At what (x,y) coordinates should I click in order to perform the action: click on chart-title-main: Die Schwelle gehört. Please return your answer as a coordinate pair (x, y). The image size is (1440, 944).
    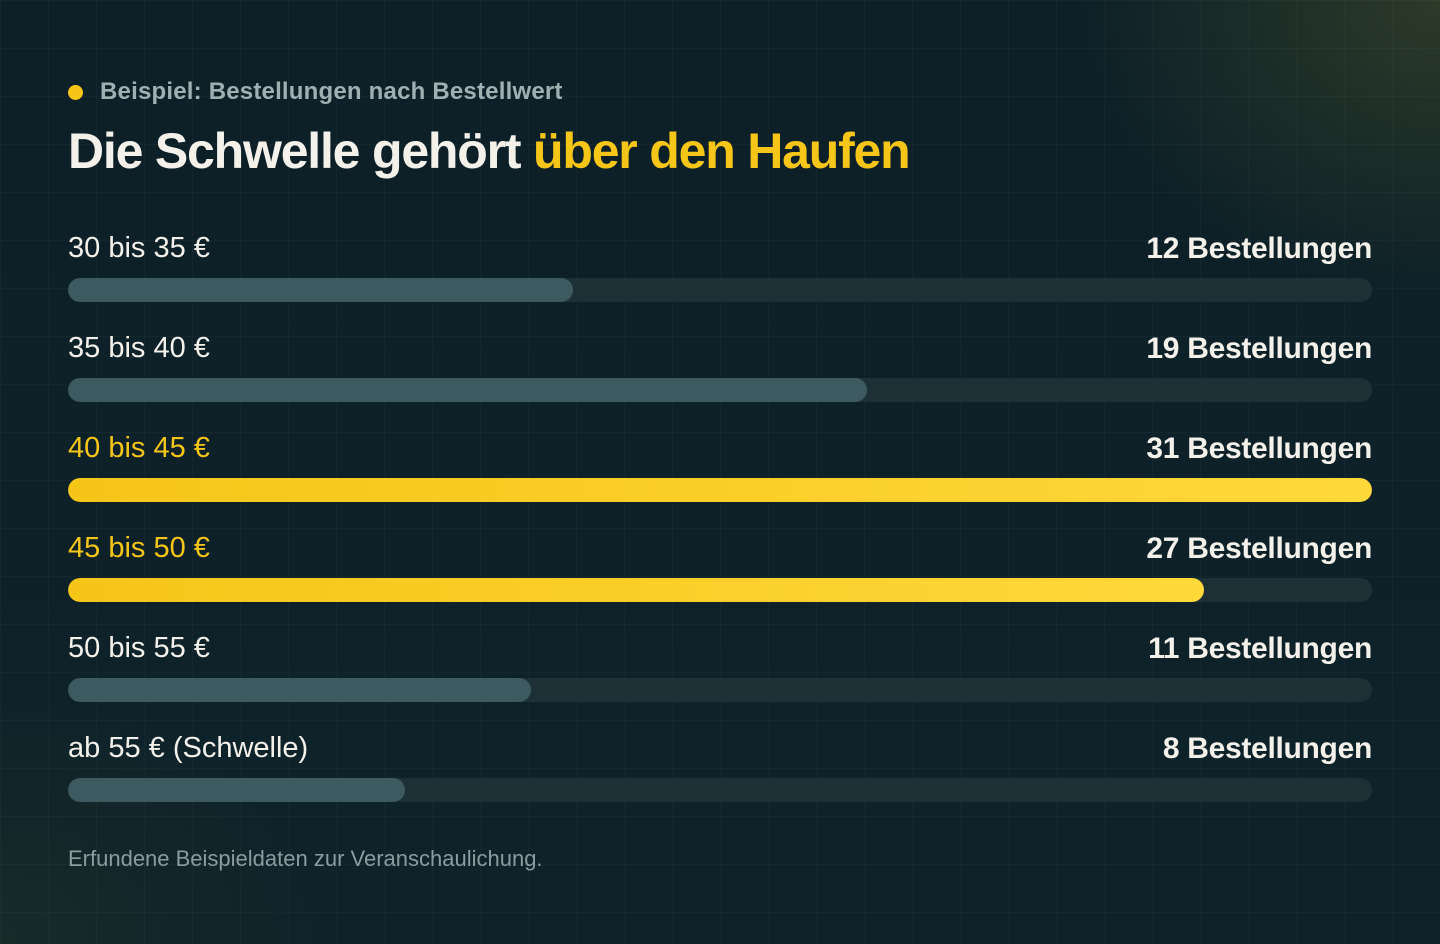
    Looking at the image, I should click on (301, 151).